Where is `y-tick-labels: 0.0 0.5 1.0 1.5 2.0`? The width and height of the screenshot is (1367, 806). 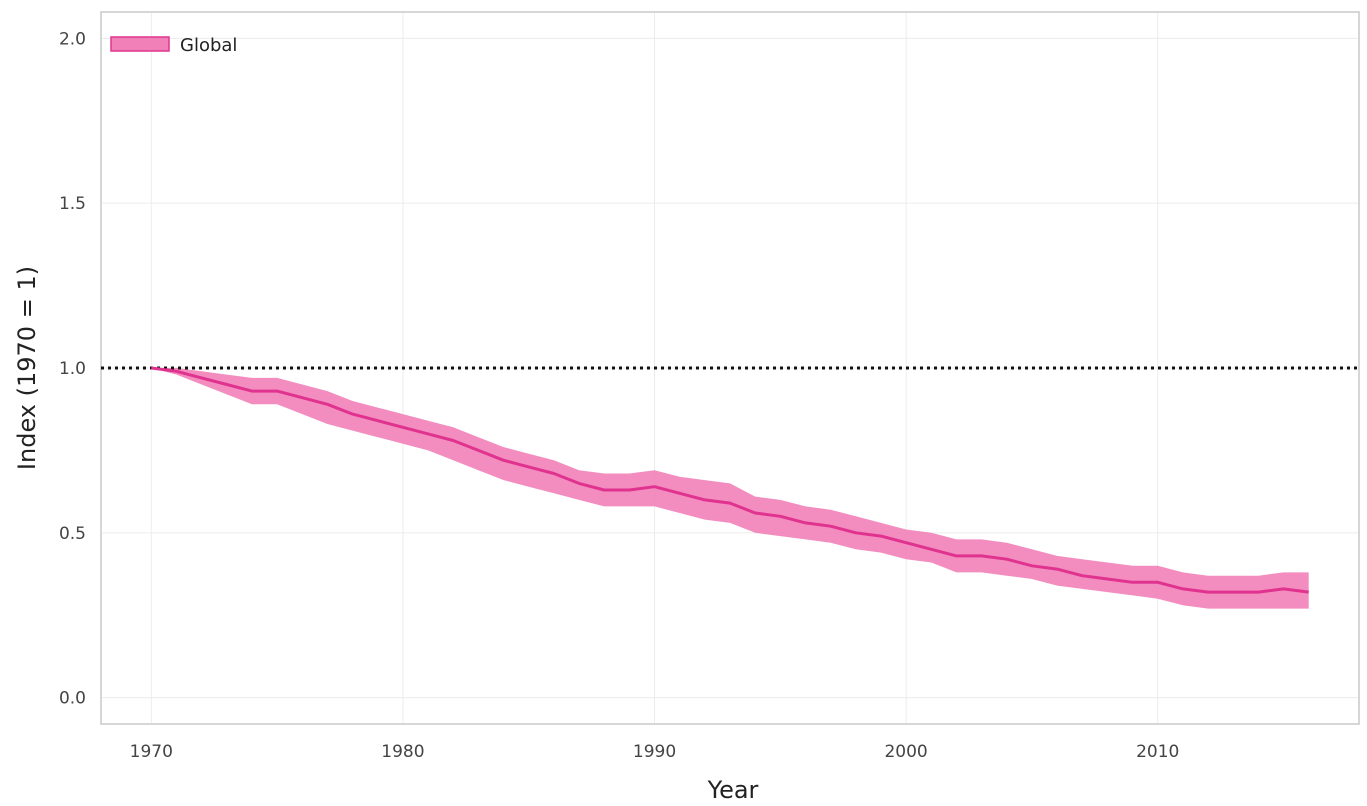 y-tick-labels: 0.0 0.5 1.0 1.5 2.0 is located at coordinates (72, 368).